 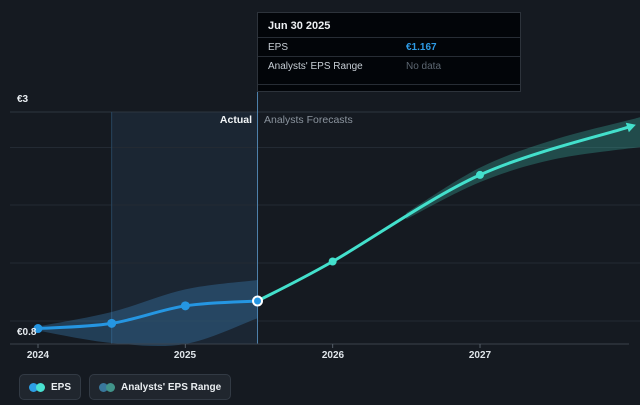 What do you see at coordinates (107, 387) in the screenshot?
I see `range-series-dot-icon` at bounding box center [107, 387].